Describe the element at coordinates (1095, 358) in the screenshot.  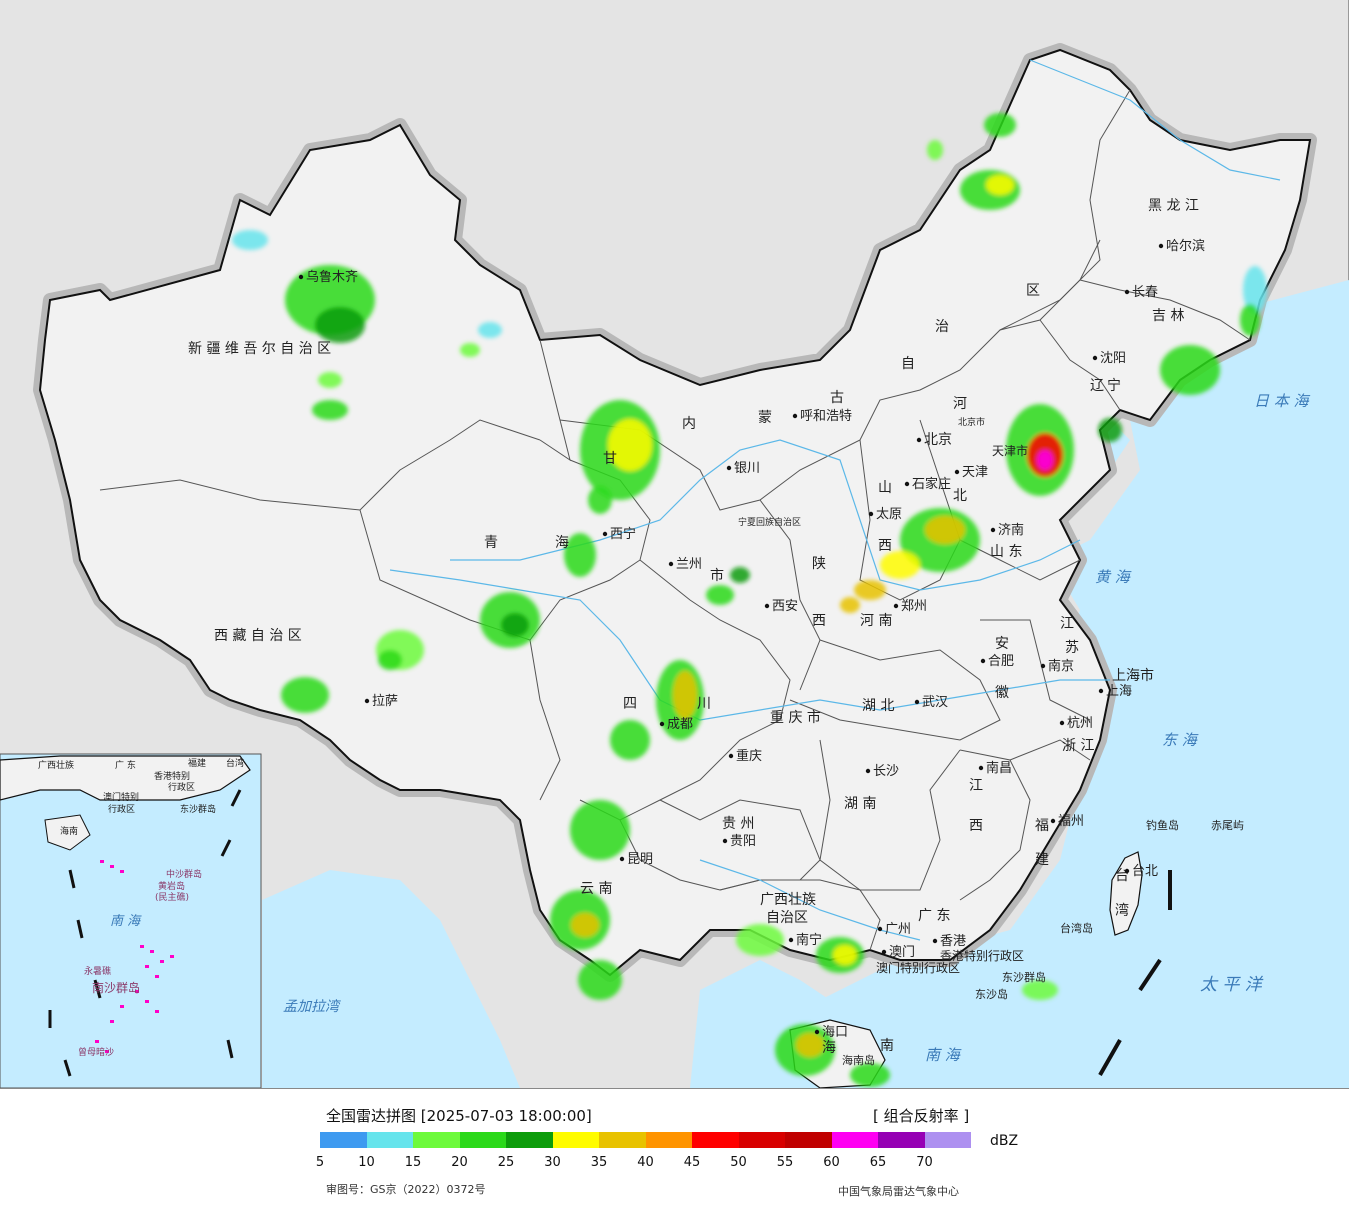
I see `city-marker-shenyang` at that location.